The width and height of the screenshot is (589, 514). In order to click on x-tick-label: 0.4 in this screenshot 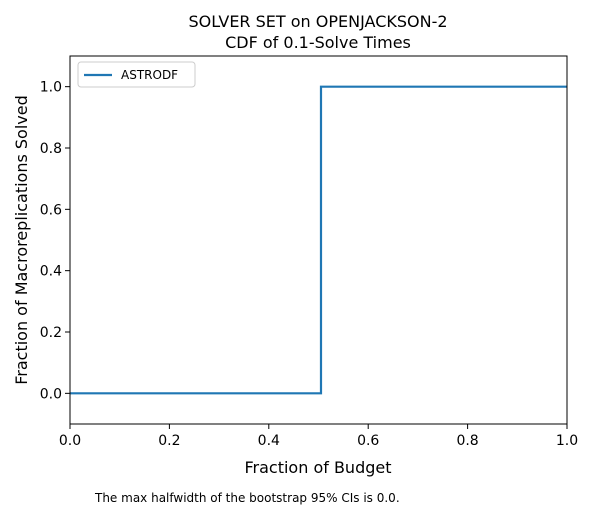, I will do `click(269, 441)`.